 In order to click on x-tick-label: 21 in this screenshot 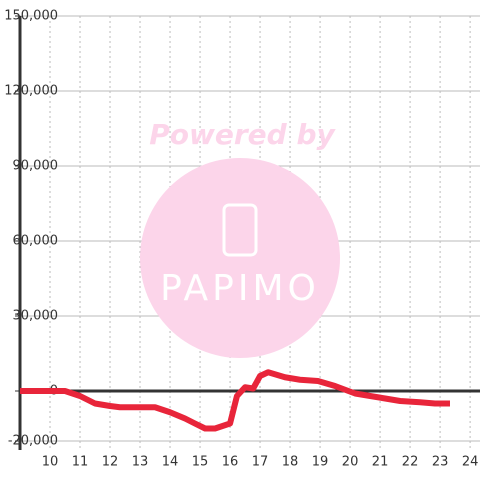, I will do `click(380, 462)`.